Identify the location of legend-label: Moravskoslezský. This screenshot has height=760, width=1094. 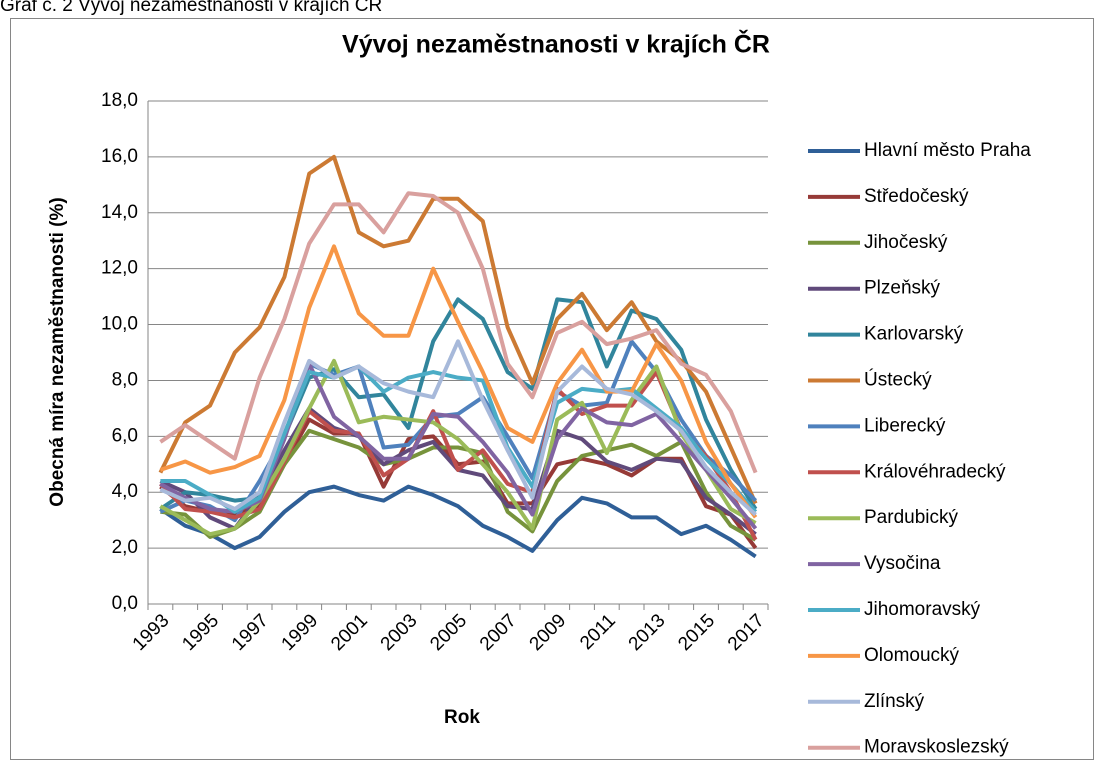
(936, 747).